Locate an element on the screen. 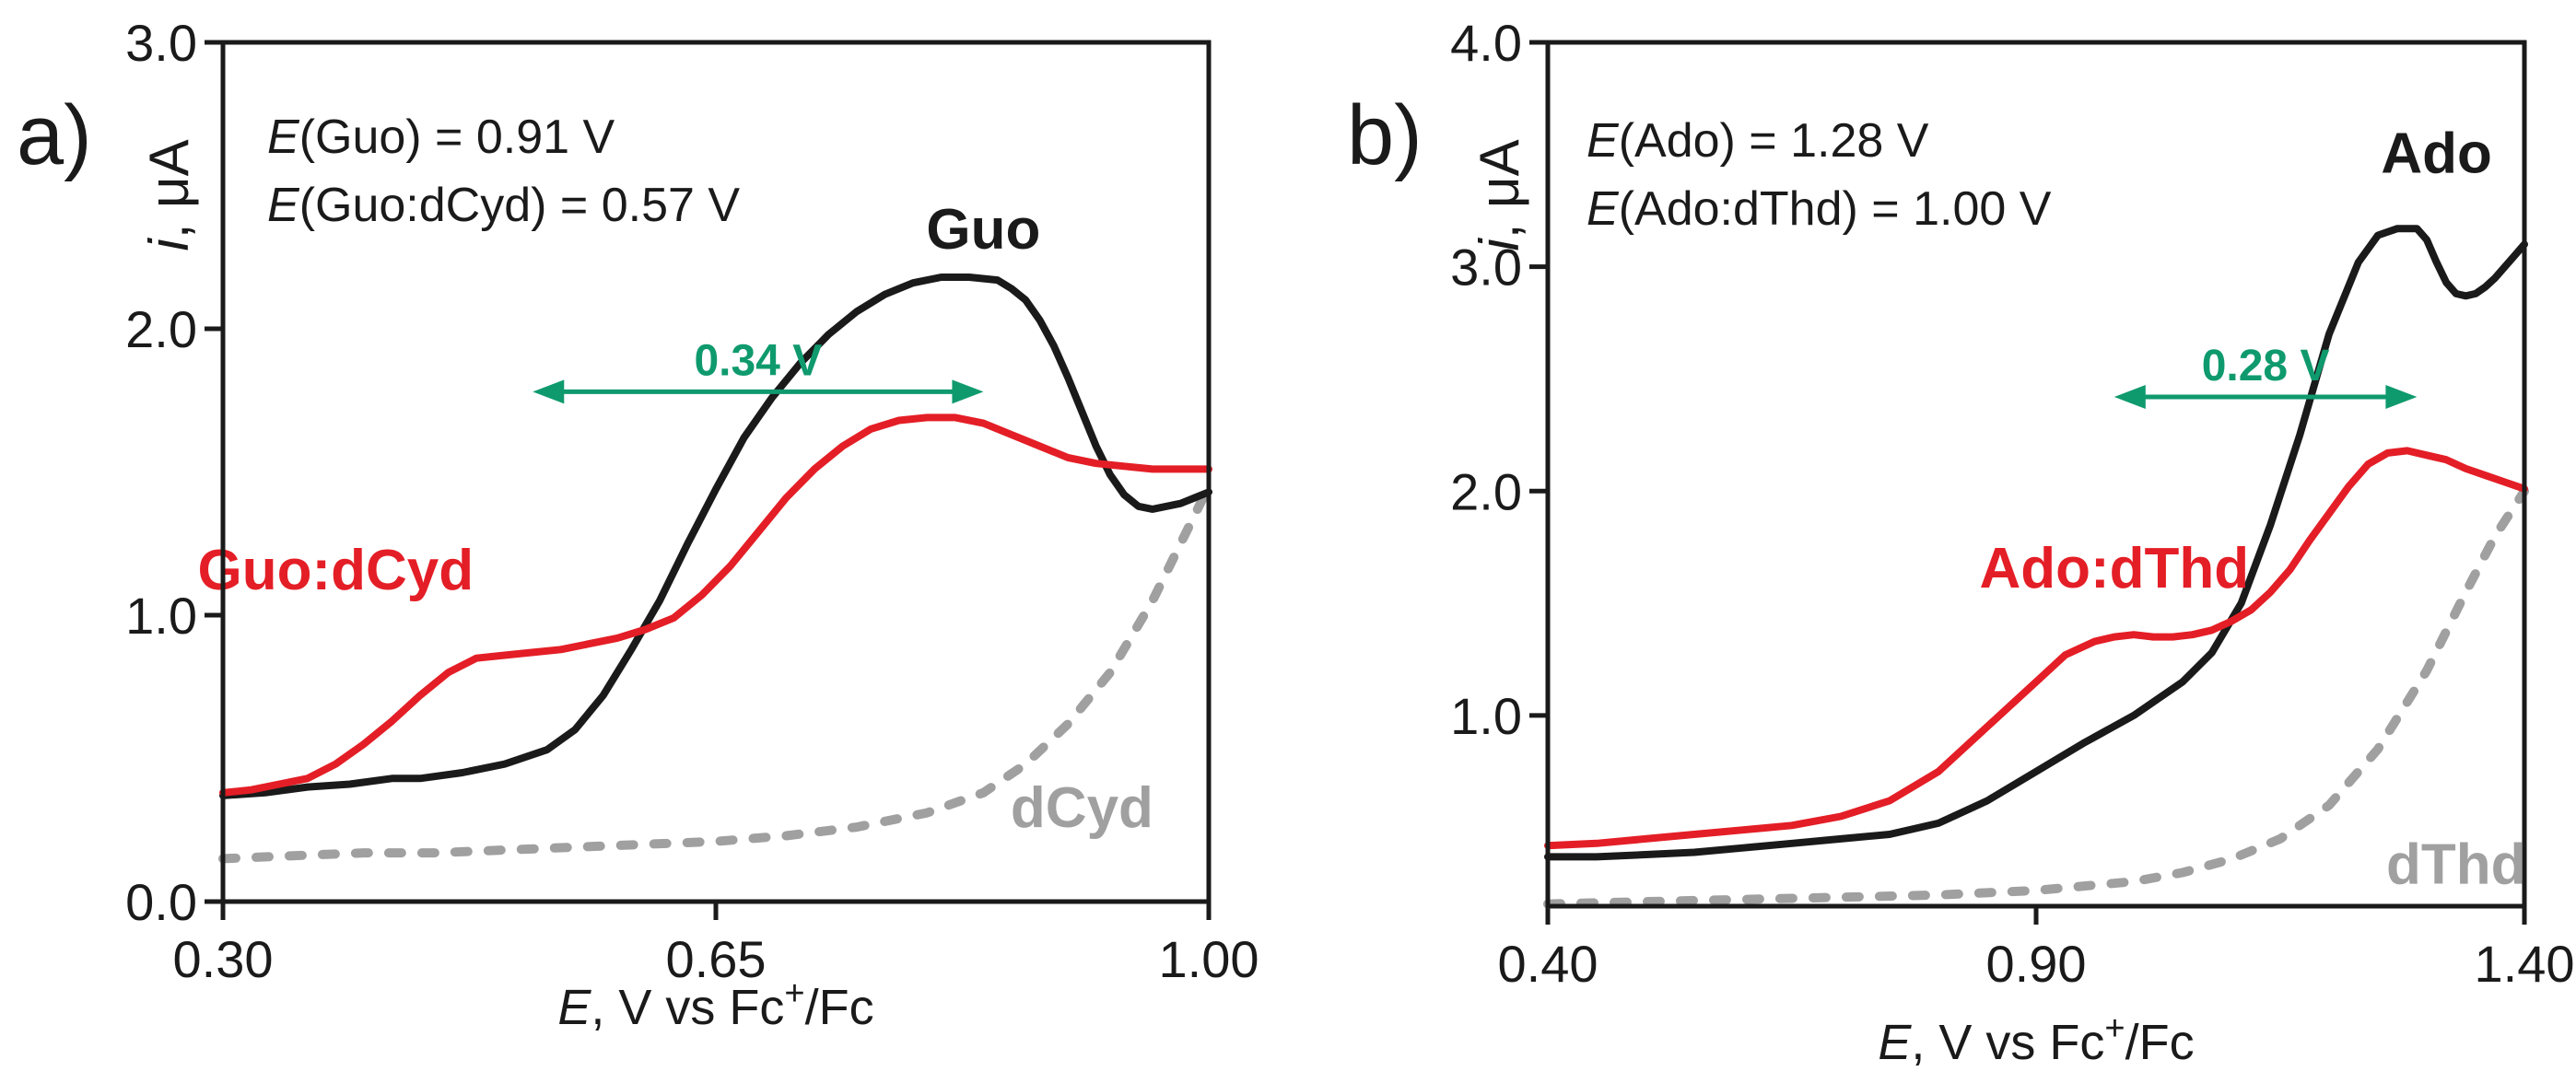 This screenshot has width=2576, height=1083. panel-a-y-tick-label: 3.0 is located at coordinates (161, 43).